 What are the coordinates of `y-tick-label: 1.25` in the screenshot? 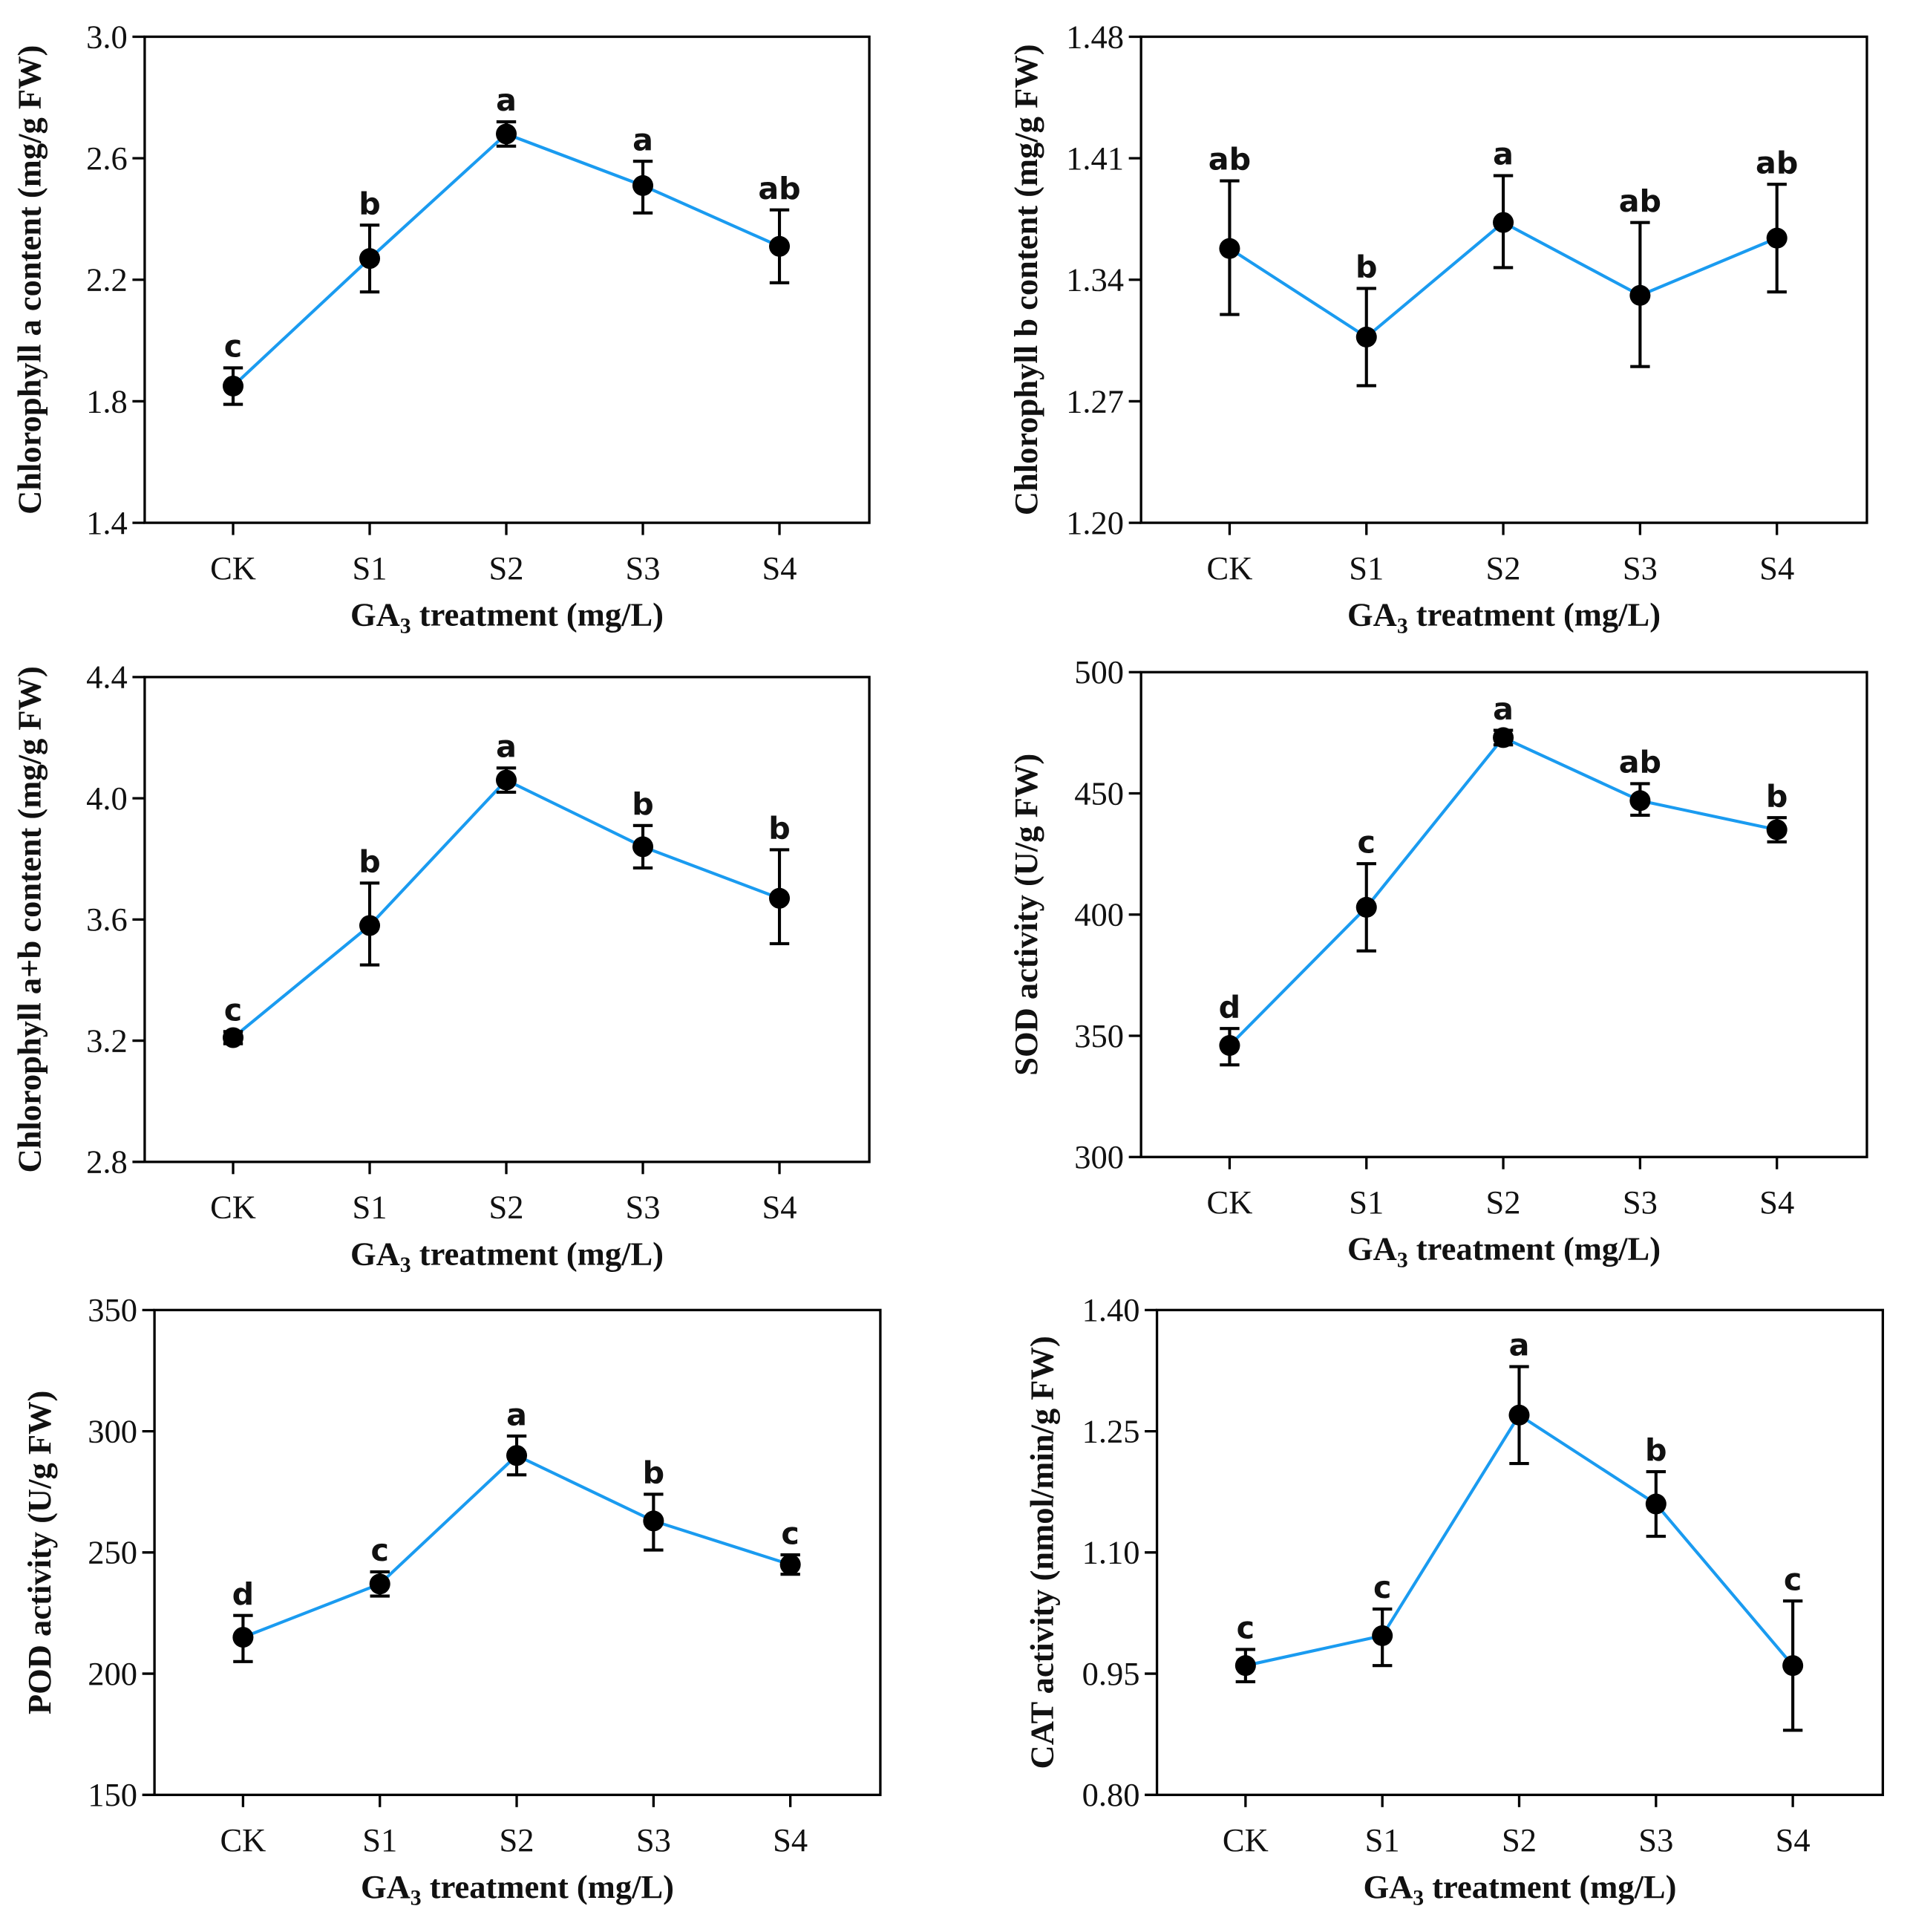 It's located at (1111, 1431).